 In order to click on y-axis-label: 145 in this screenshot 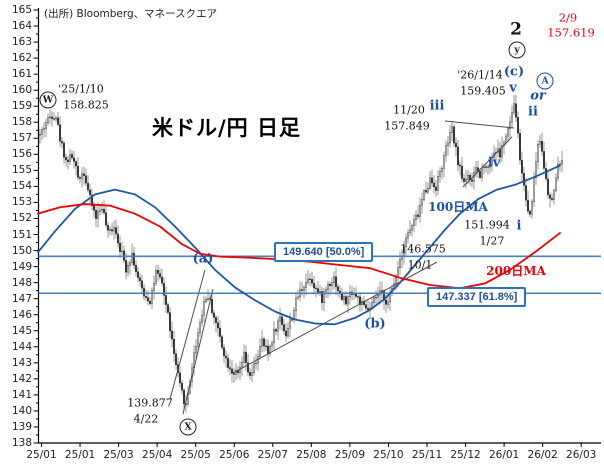, I will do `click(21, 330)`.